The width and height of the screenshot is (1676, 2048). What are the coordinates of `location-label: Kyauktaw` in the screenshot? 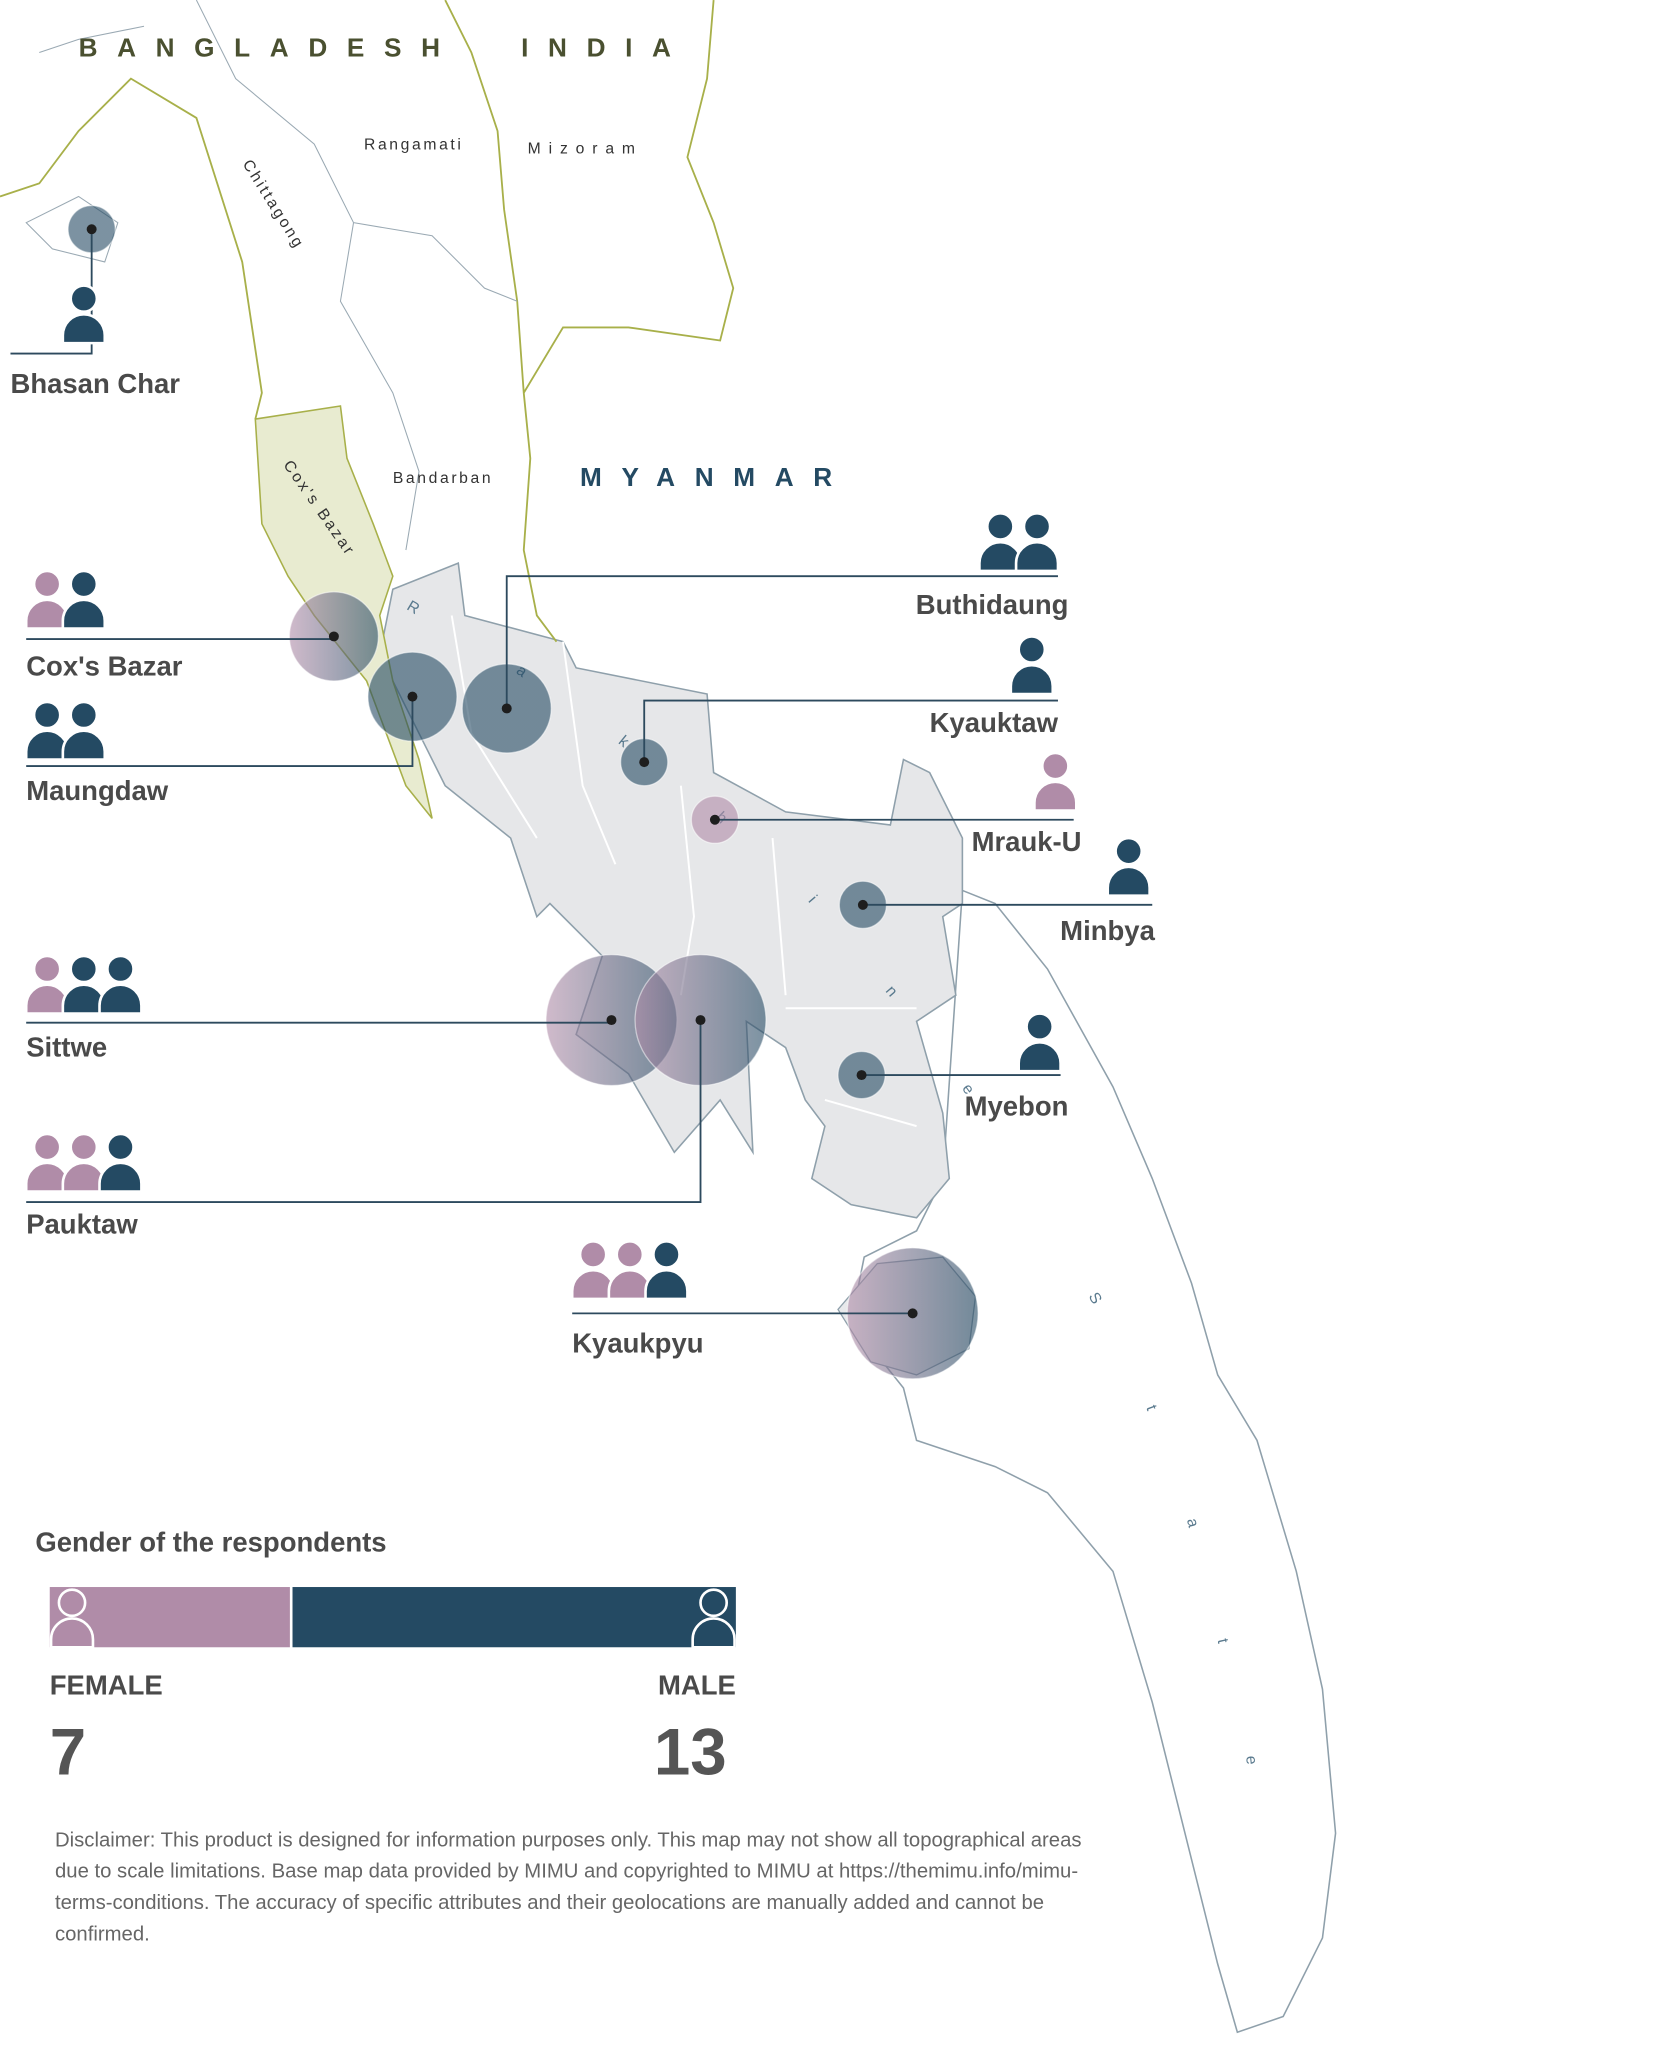 It's located at (994, 722).